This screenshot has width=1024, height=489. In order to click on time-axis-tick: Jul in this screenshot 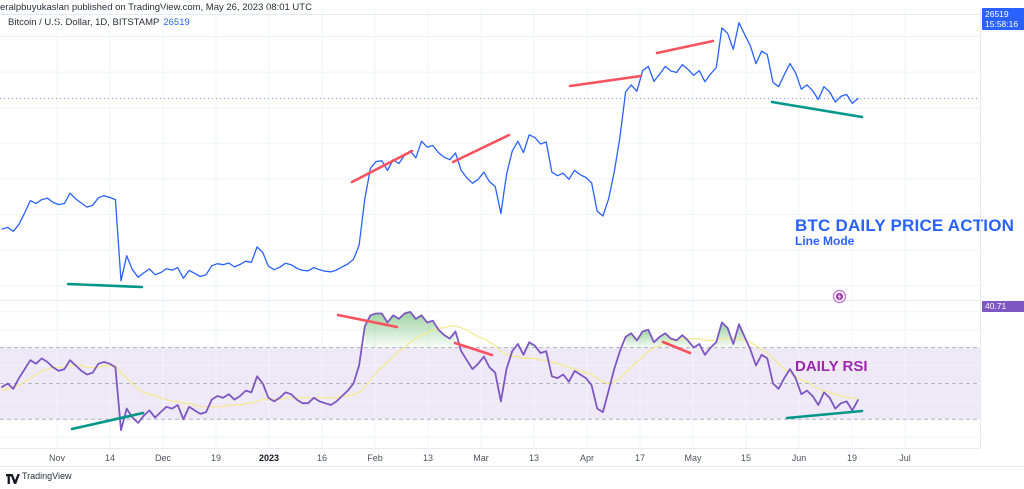, I will do `click(905, 458)`.